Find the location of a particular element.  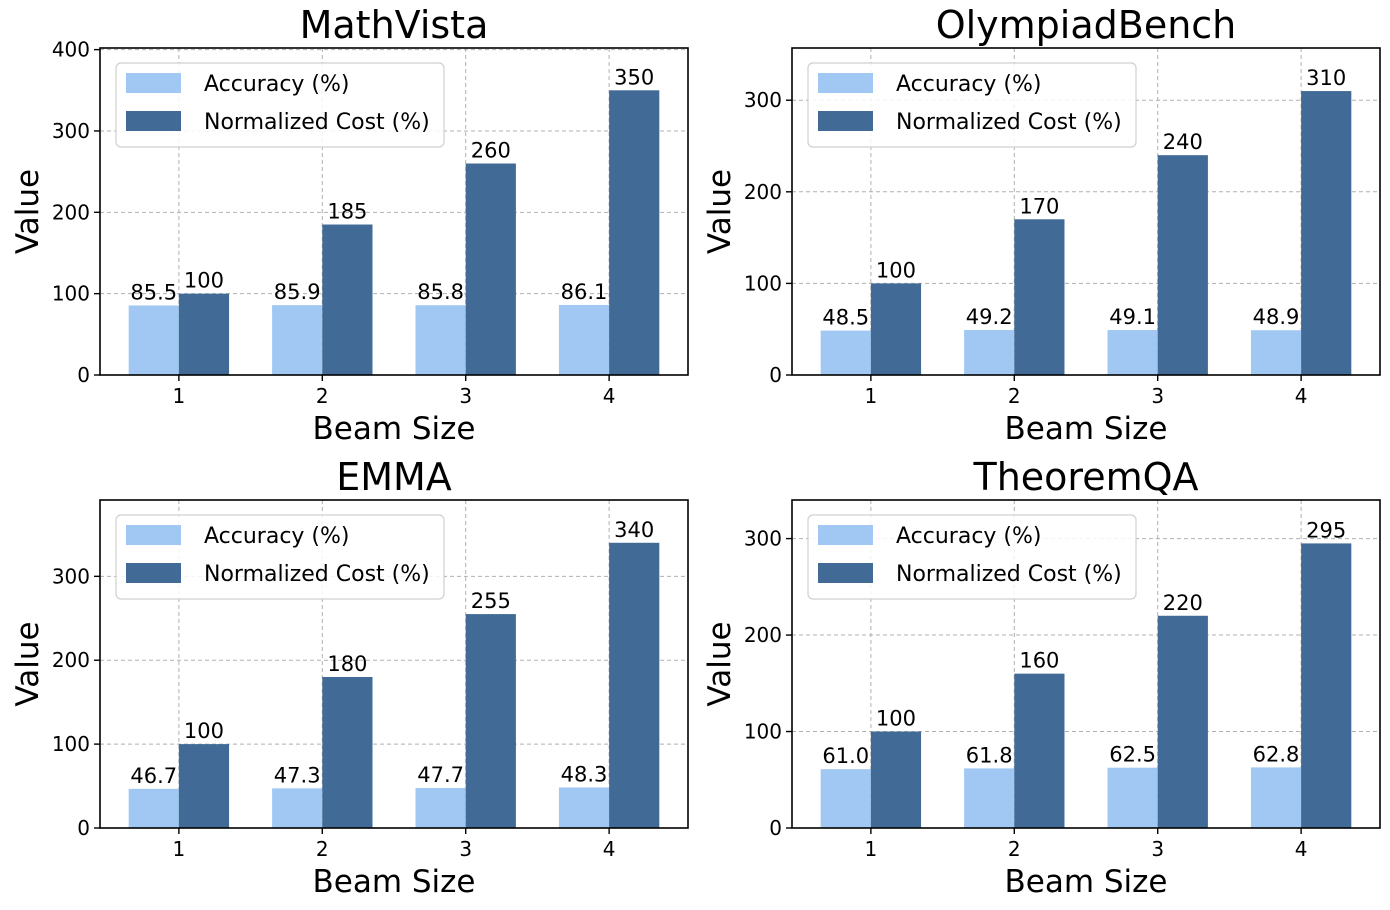

data-label: 48.9 is located at coordinates (1276, 317).